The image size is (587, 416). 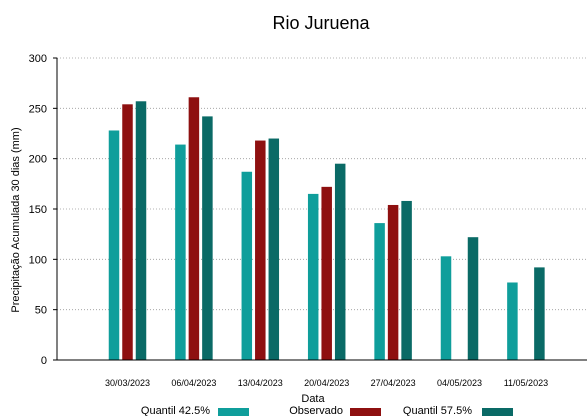 I want to click on x-axis-label: Data, so click(x=313, y=399).